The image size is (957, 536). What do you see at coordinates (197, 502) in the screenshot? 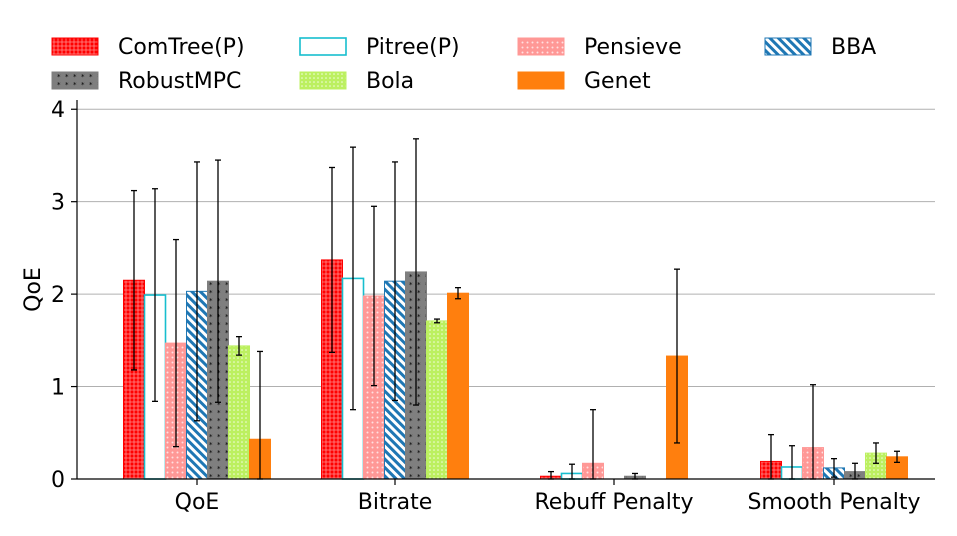
I see `x-tick-label: QoE` at bounding box center [197, 502].